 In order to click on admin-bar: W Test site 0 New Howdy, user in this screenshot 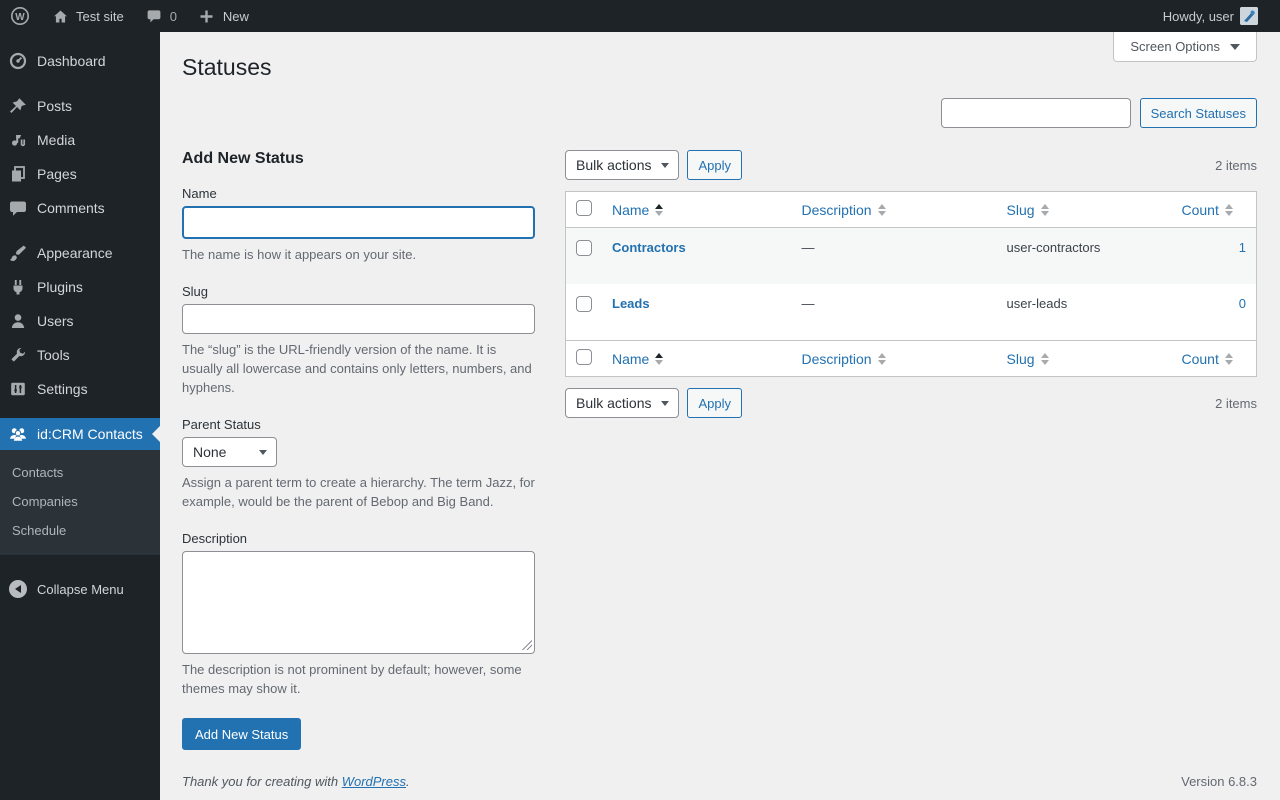, I will do `click(640, 16)`.